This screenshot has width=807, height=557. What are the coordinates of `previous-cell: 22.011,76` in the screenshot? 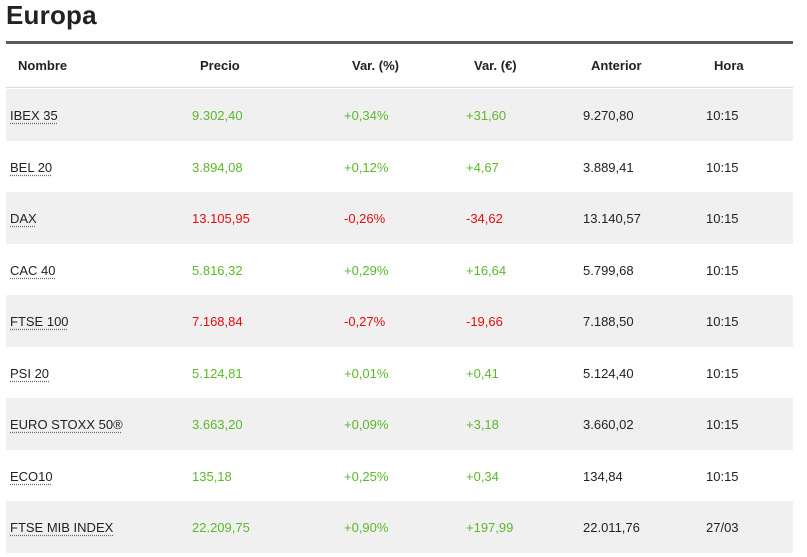 It's located at (611, 527).